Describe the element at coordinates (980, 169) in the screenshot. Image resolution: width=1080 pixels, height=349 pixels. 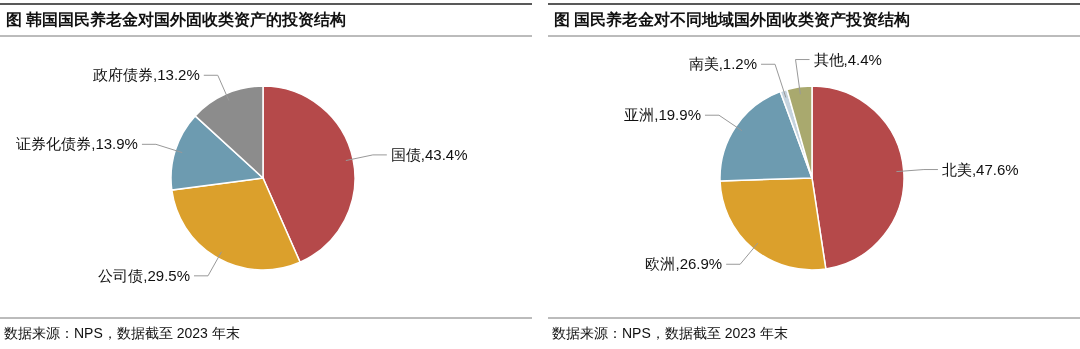
I see `slice-label: 北美,47.6%` at that location.